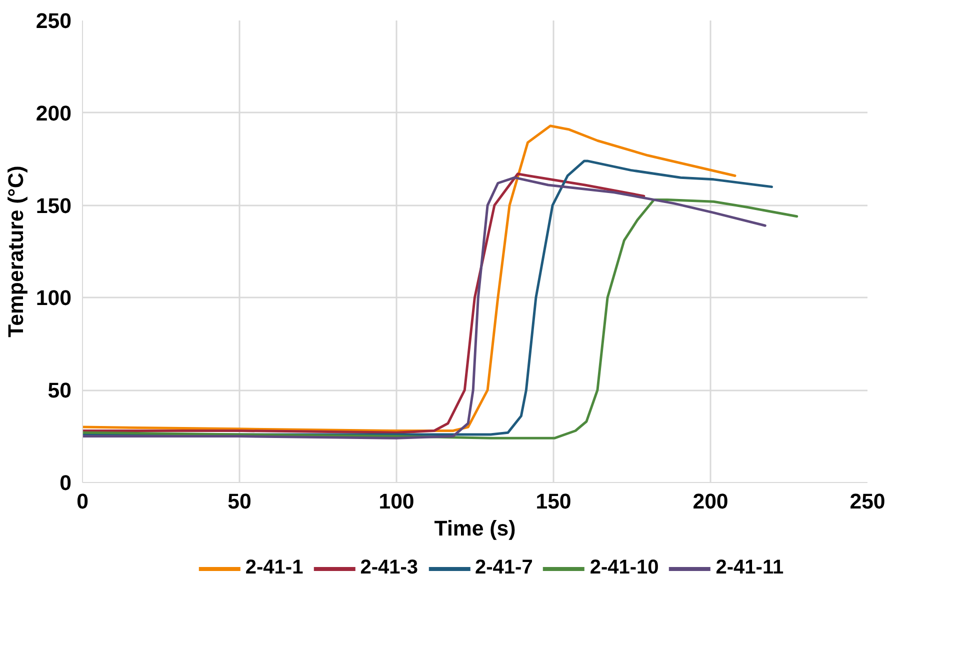 This screenshot has height=663, width=956. What do you see at coordinates (504, 568) in the screenshot?
I see `legend-label: 2-41-7` at bounding box center [504, 568].